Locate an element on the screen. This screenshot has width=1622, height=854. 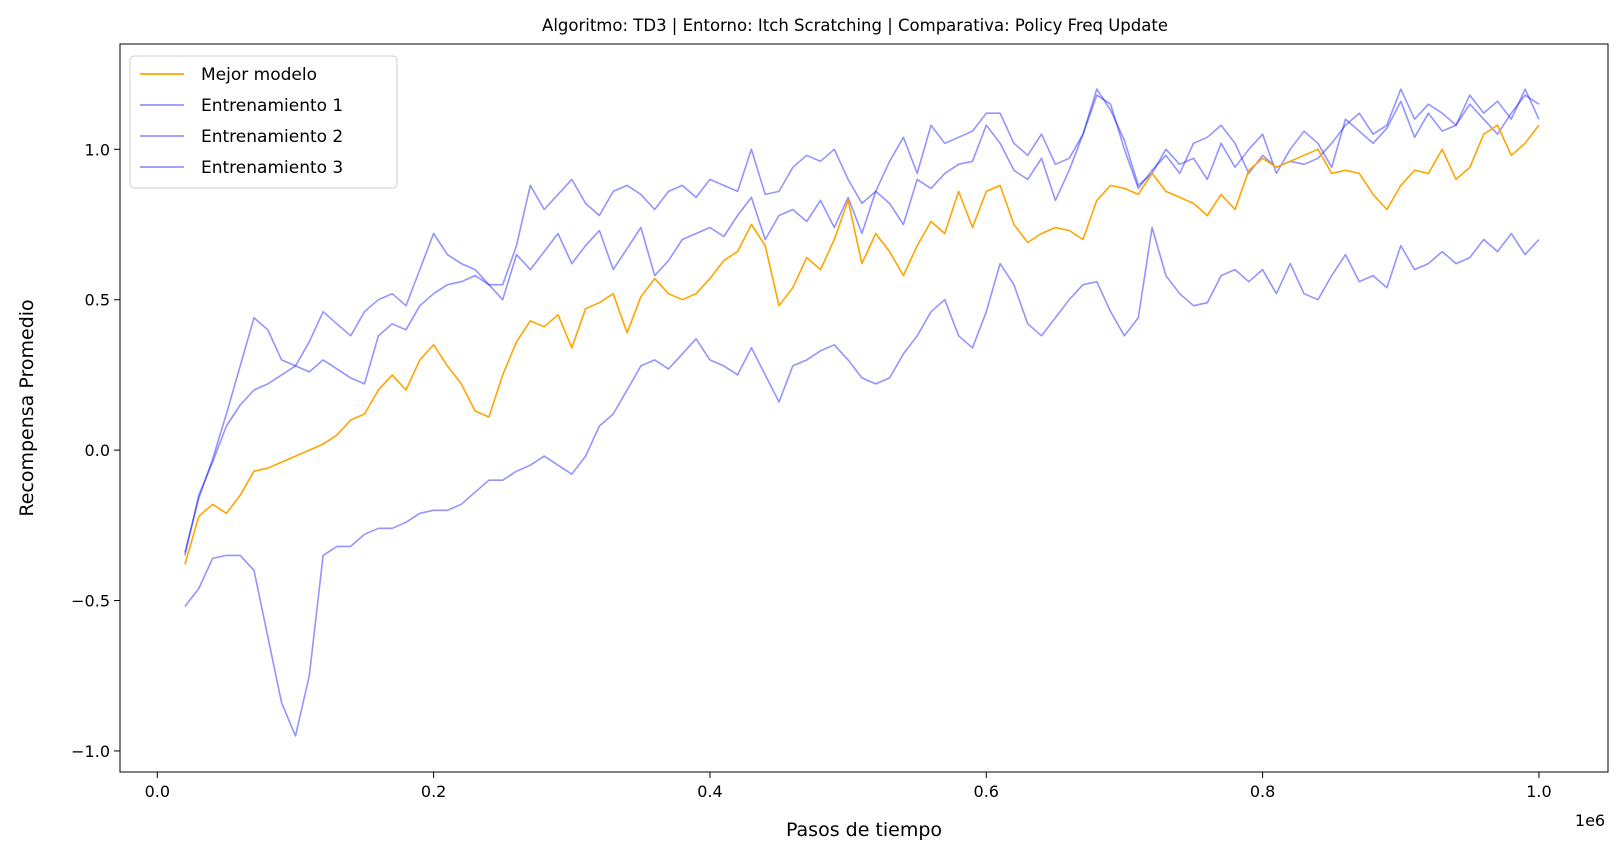
y-tick-label: −0.5 is located at coordinates (90, 601).